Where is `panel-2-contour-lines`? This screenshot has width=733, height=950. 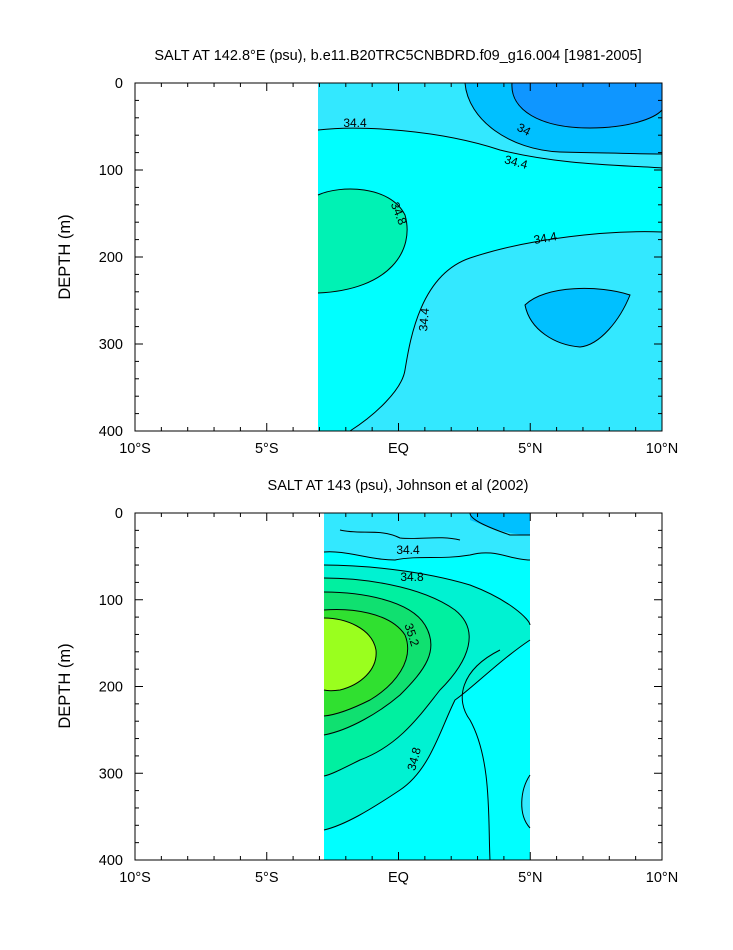
panel-2-contour-lines is located at coordinates (427, 686).